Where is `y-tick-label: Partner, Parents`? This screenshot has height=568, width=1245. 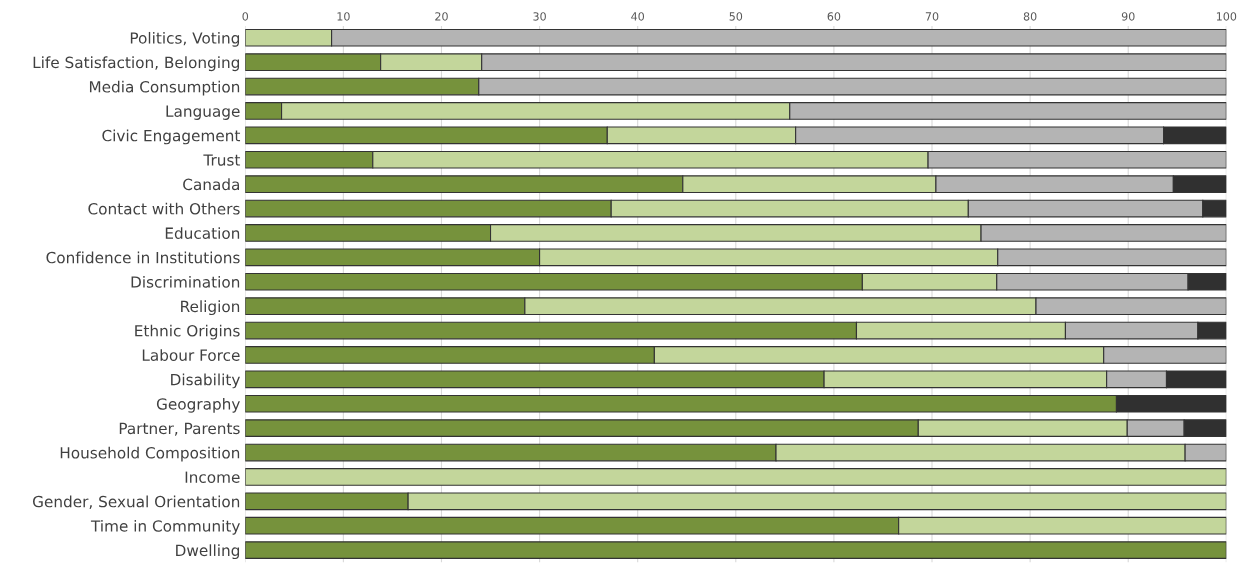 y-tick-label: Partner, Parents is located at coordinates (179, 429).